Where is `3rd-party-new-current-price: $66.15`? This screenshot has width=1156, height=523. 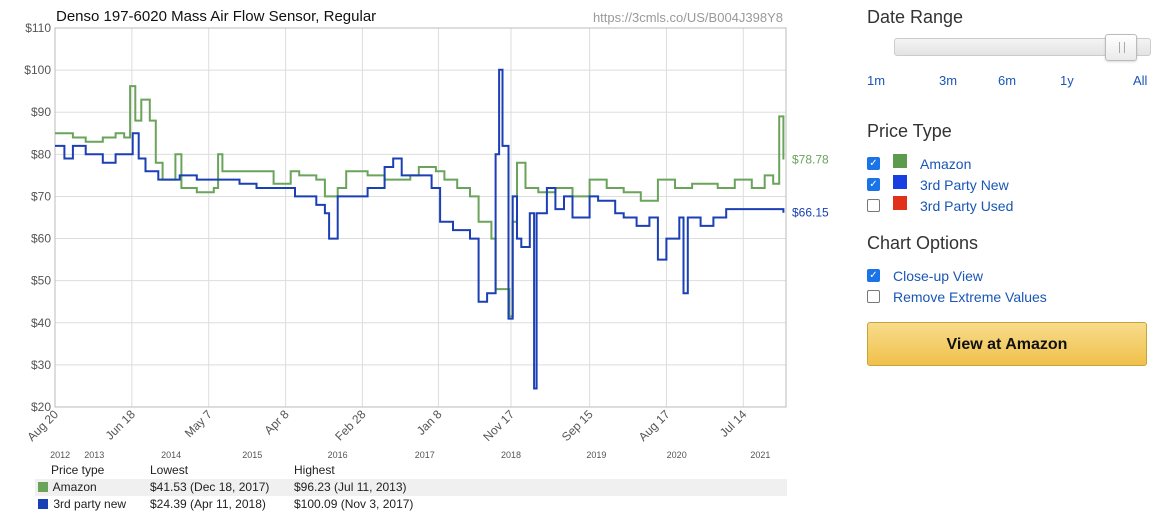 3rd-party-new-current-price: $66.15 is located at coordinates (810, 213).